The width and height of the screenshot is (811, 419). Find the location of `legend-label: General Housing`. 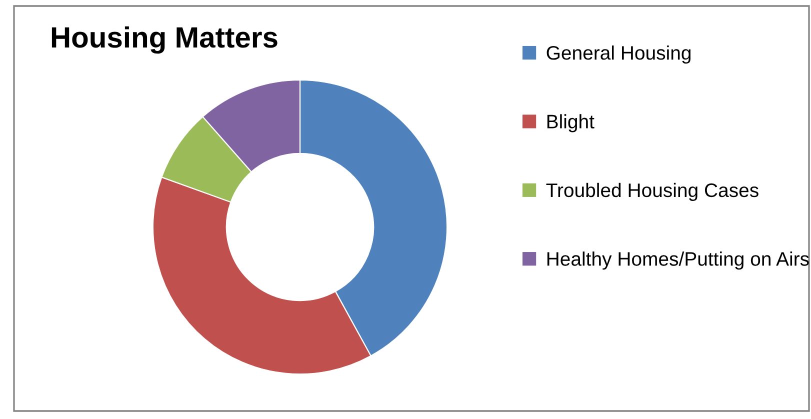

legend-label: General Housing is located at coordinates (618, 55).